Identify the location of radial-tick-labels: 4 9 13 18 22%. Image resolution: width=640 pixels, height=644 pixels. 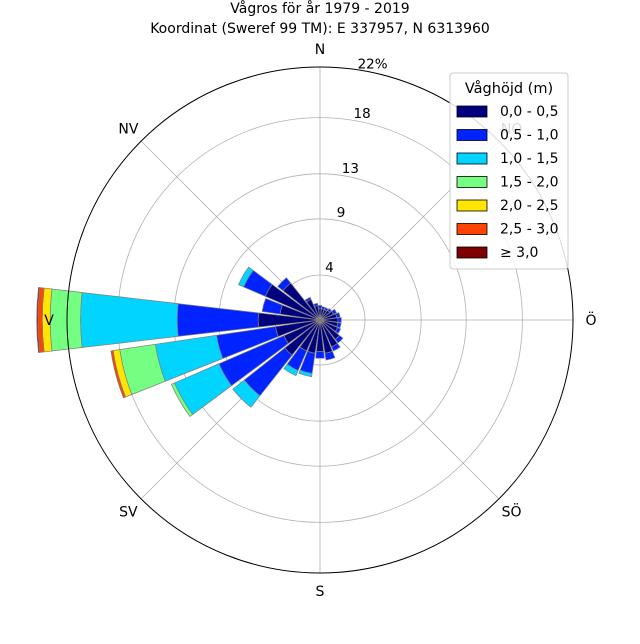
(356, 167).